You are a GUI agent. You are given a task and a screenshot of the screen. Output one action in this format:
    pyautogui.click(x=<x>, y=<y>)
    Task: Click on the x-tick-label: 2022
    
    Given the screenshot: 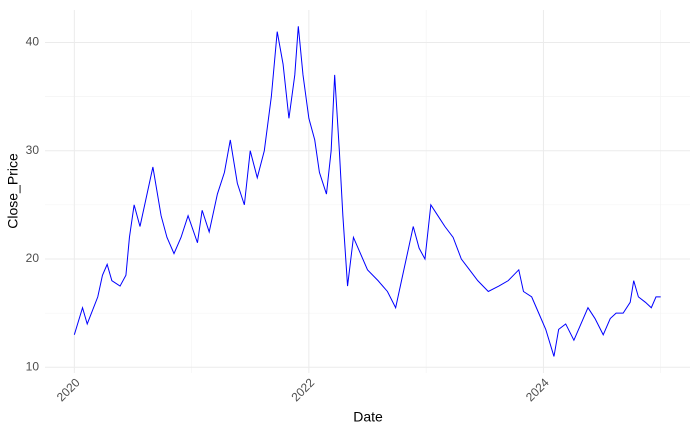 What is the action you would take?
    pyautogui.click(x=302, y=389)
    